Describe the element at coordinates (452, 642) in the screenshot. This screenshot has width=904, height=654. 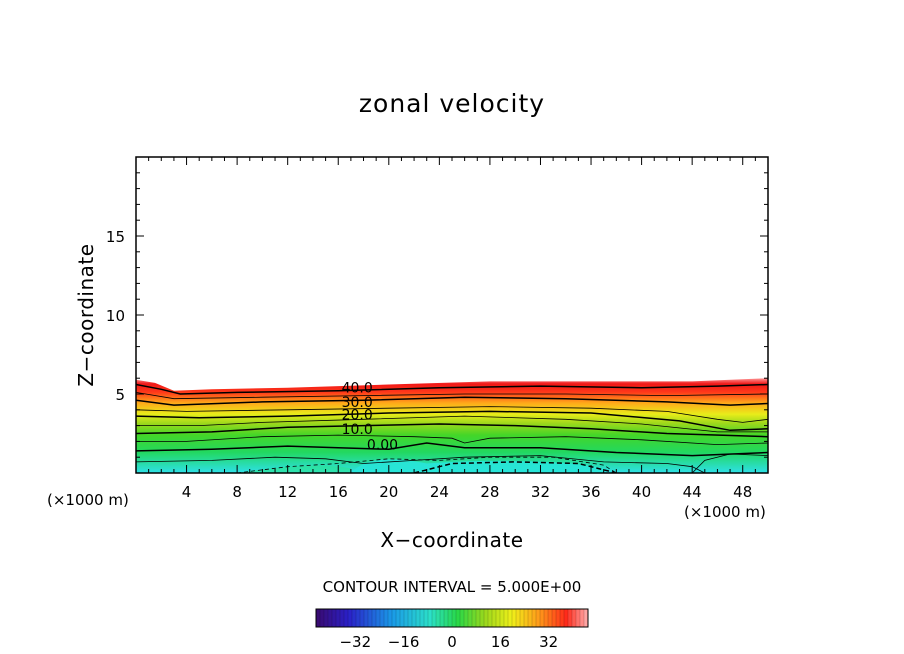
I see `colorbar-tick-label: 0` at that location.